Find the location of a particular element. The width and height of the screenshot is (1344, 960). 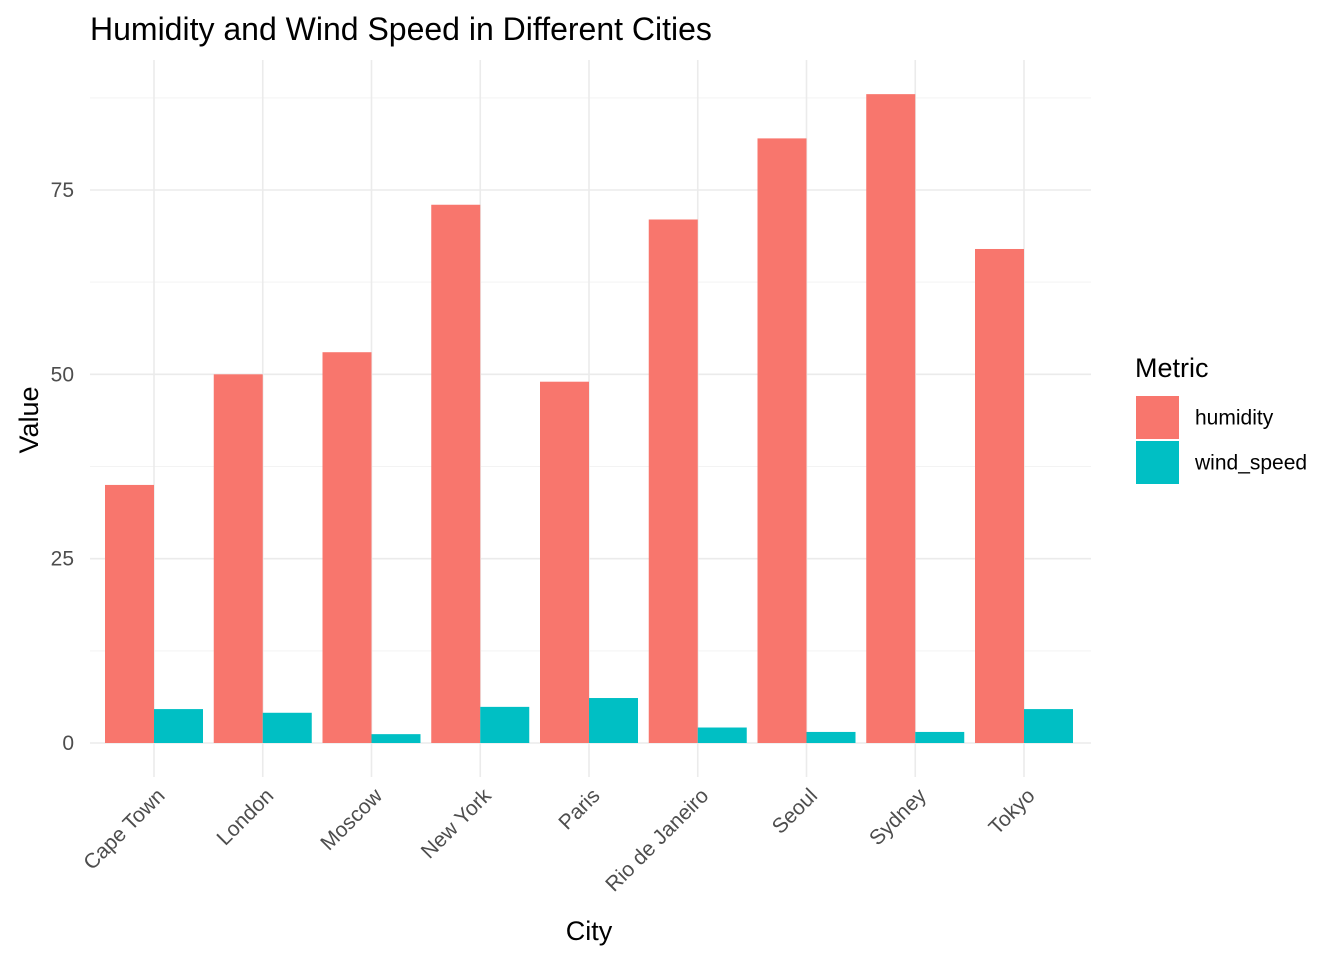

legend-label-wind_speed: wind_speed is located at coordinates (1250, 463).